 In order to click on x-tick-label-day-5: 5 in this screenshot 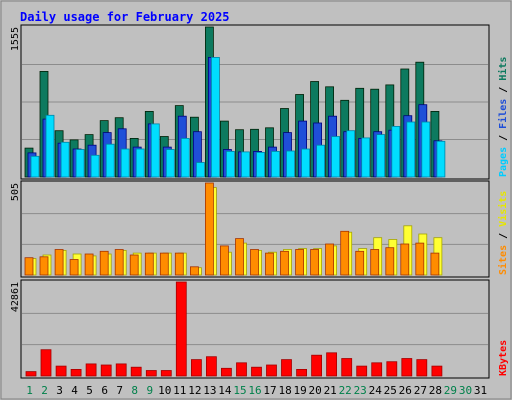, I will do `click(89, 390)`.